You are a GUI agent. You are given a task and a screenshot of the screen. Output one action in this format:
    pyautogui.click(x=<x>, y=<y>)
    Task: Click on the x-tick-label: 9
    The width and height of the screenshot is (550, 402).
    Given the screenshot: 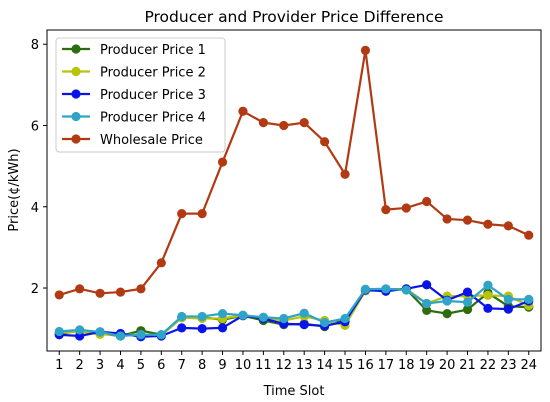 What is the action you would take?
    pyautogui.click(x=222, y=365)
    